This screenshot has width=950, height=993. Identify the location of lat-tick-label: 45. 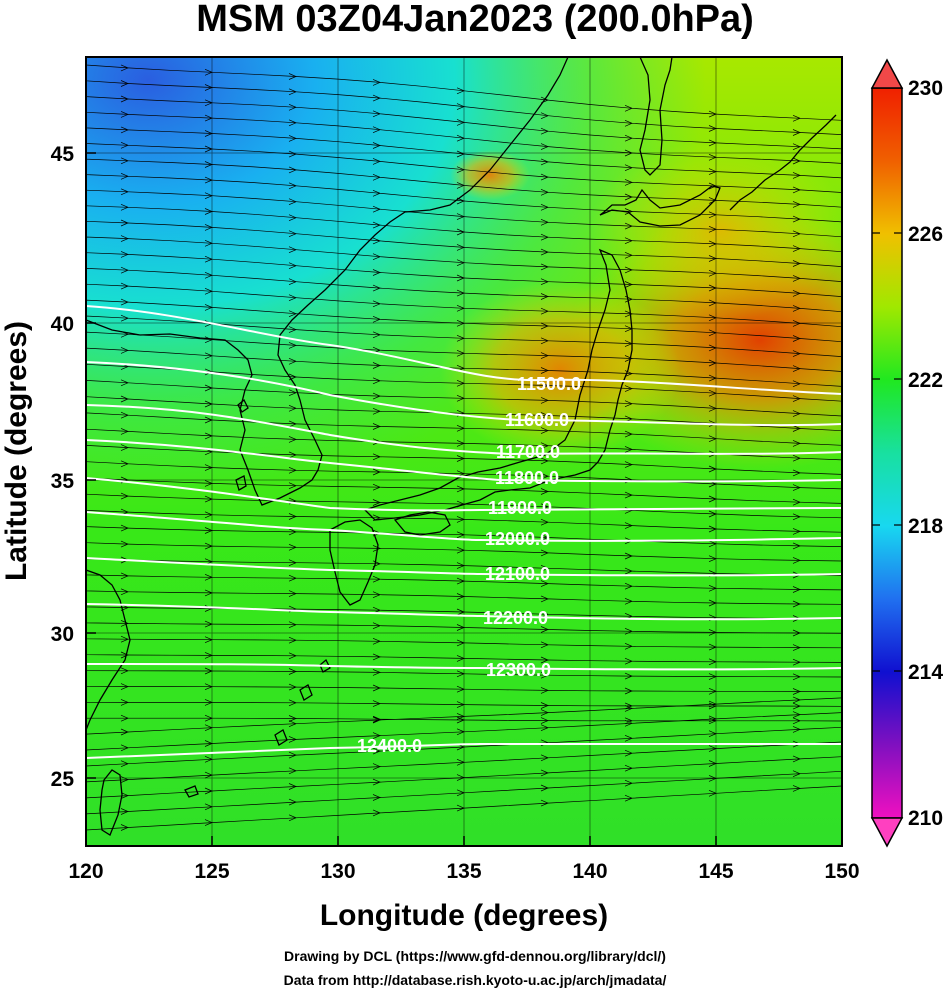
(63, 154).